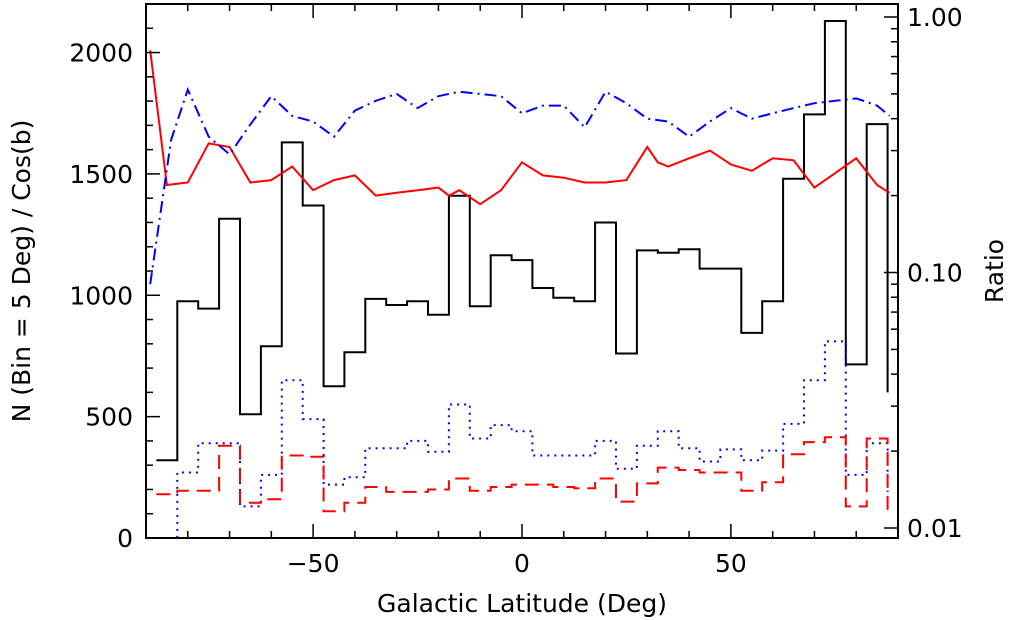  I want to click on x-tick-label: −50, so click(313, 563).